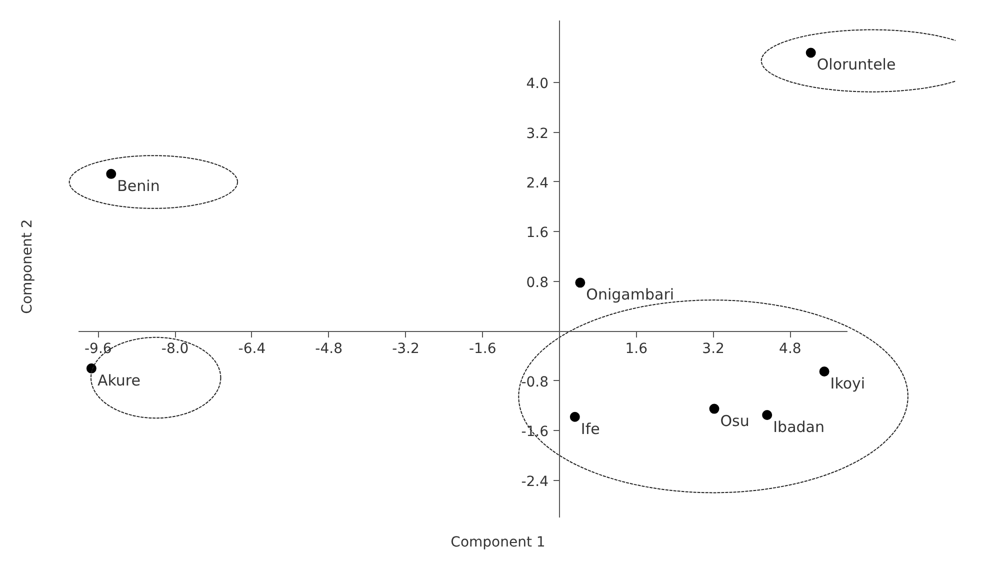 Image resolution: width=989 pixels, height=582 pixels. What do you see at coordinates (537, 282) in the screenshot?
I see `y-tick-label: 0.8` at bounding box center [537, 282].